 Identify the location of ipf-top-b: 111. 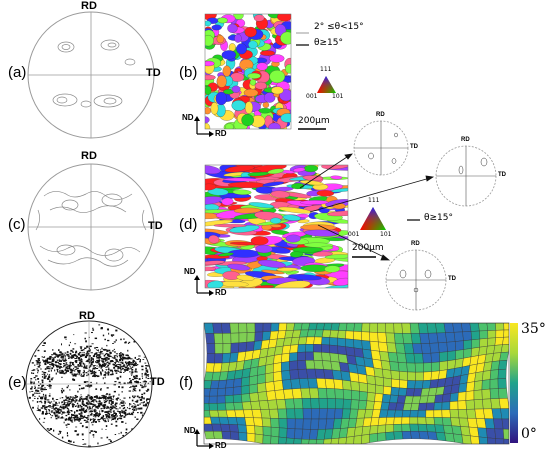
(326, 69).